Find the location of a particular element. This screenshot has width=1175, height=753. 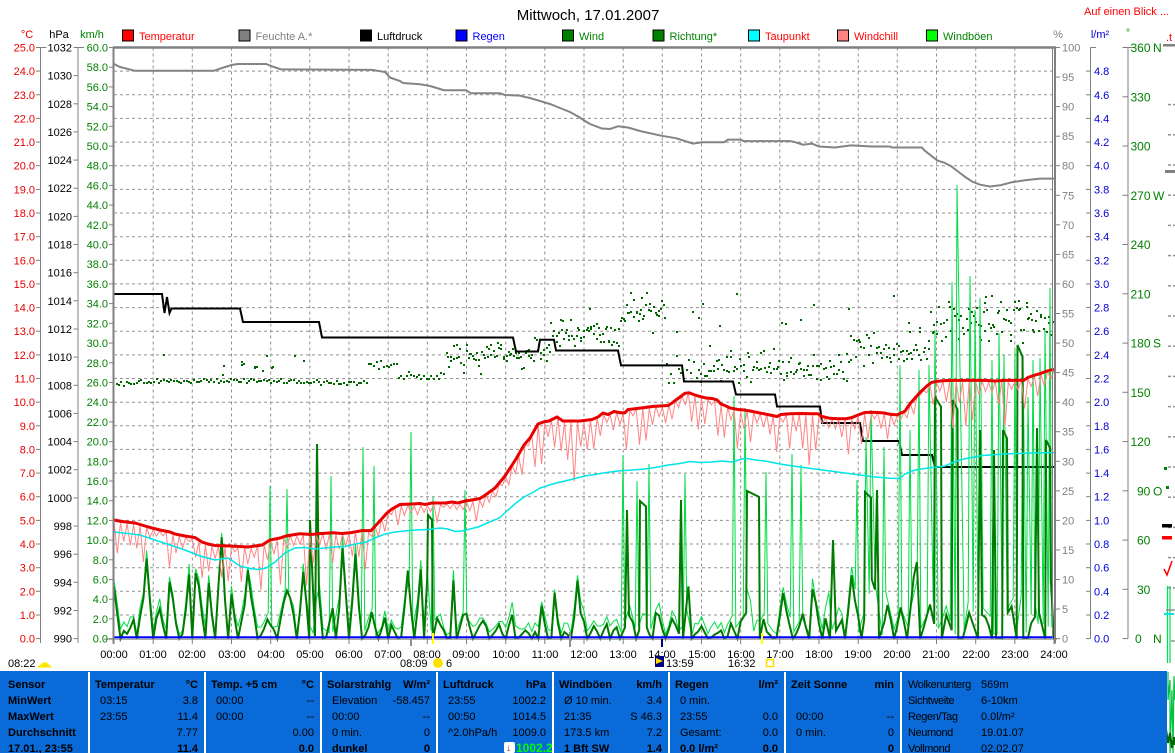

svg-text: 12.0 is located at coordinates (97, 521).